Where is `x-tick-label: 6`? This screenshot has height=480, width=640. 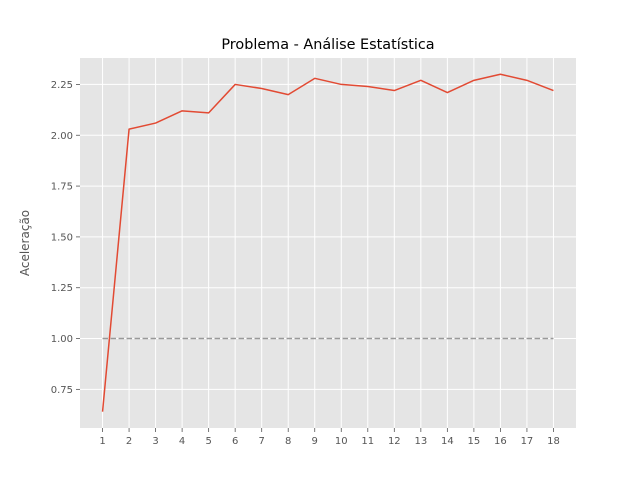
x-tick-label: 6 is located at coordinates (235, 441).